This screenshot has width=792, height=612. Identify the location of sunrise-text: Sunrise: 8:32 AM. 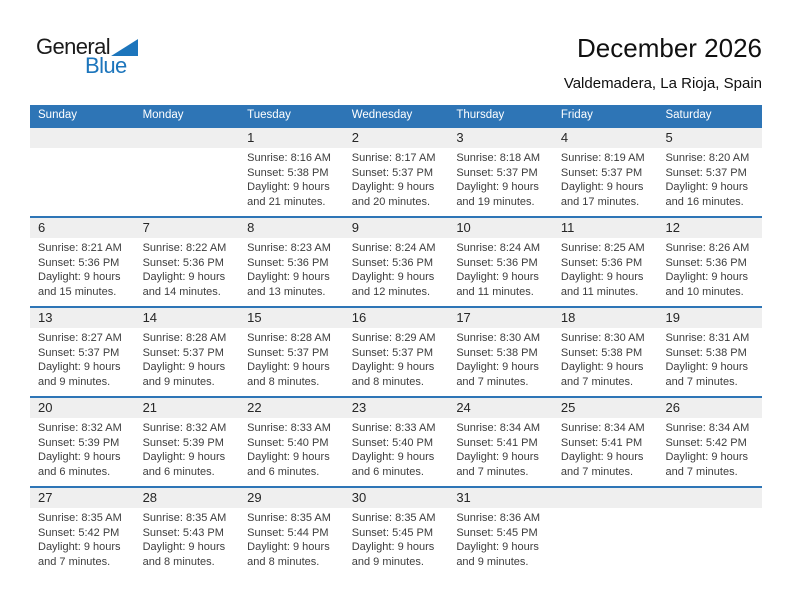
(80, 428).